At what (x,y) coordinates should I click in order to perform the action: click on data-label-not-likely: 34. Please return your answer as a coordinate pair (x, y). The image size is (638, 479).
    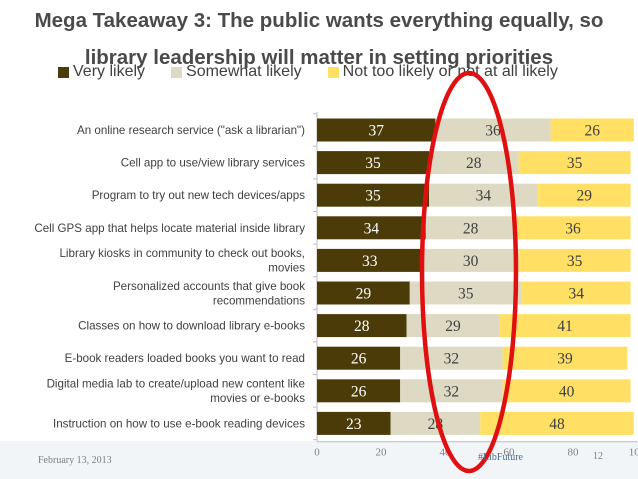
    Looking at the image, I should click on (576, 294).